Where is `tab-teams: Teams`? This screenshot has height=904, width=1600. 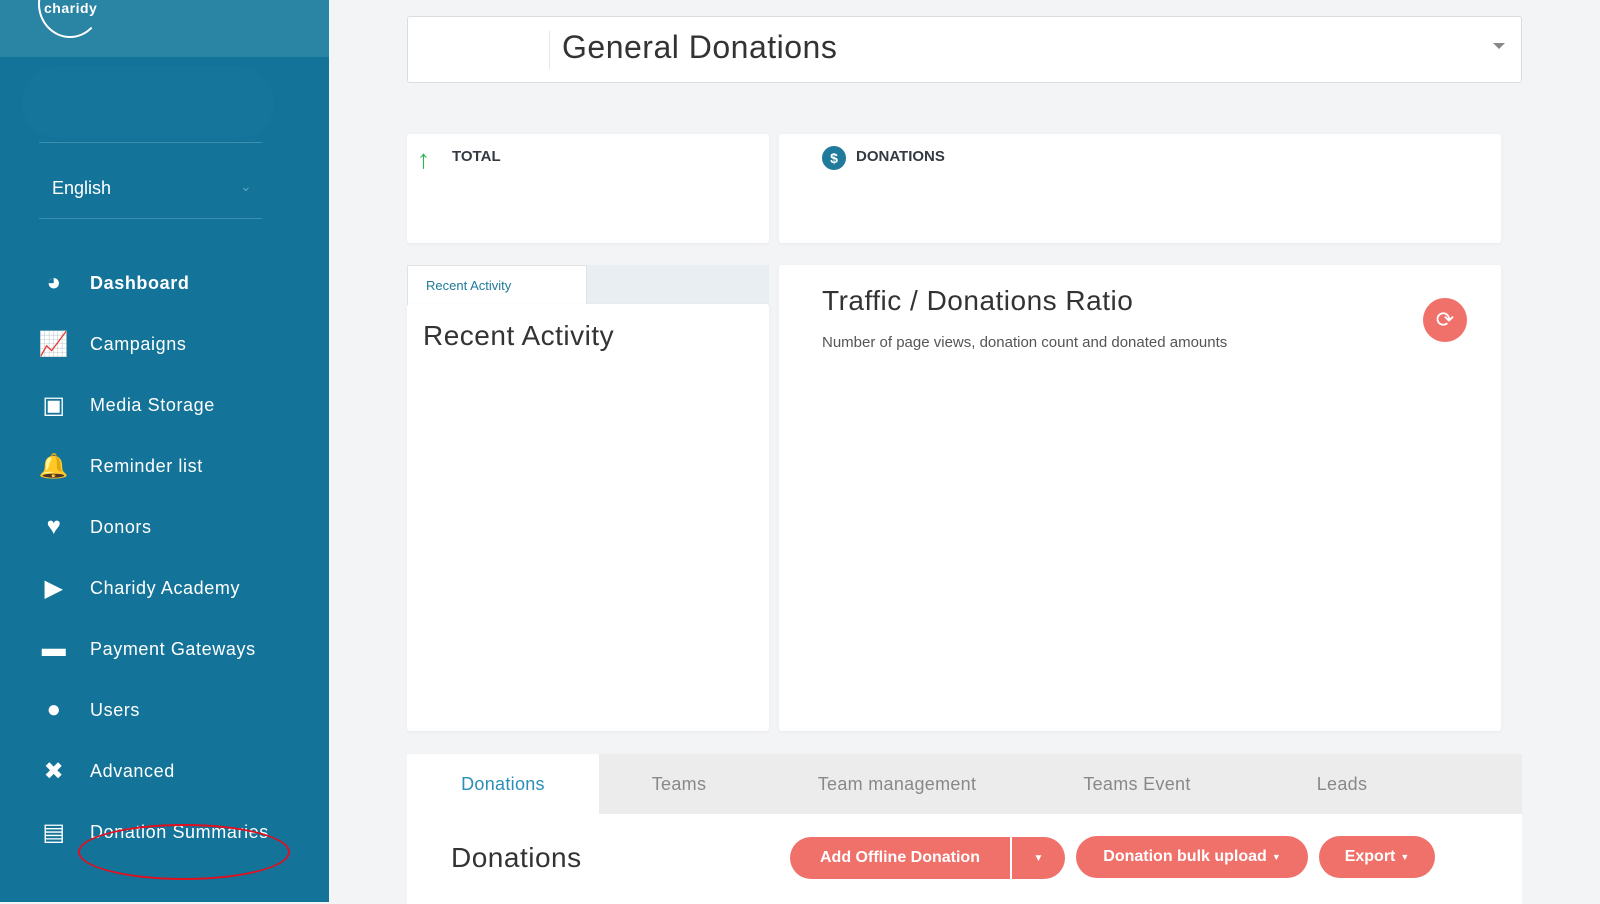
tab-teams: Teams is located at coordinates (679, 783).